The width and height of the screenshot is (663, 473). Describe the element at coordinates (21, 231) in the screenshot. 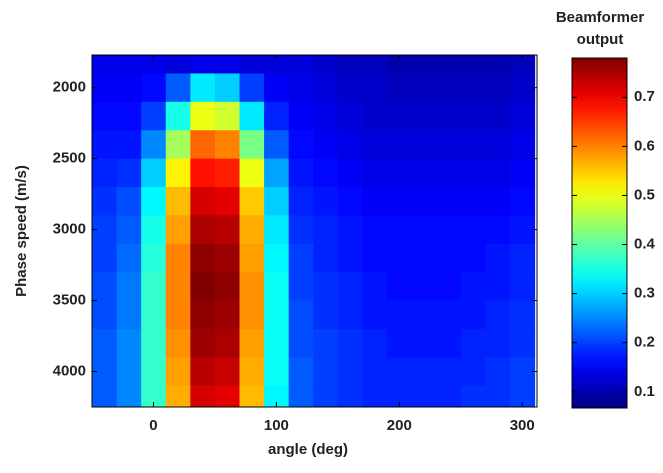

I see `y-axis-label: Phase speed (m/s)` at that location.